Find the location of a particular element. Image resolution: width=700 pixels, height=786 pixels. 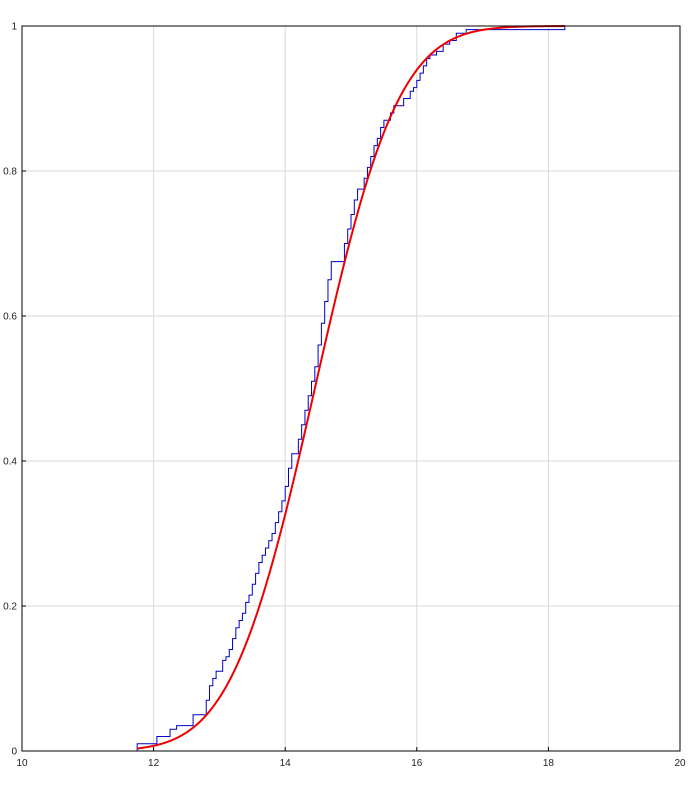

x-tick-label: 12 is located at coordinates (154, 763).